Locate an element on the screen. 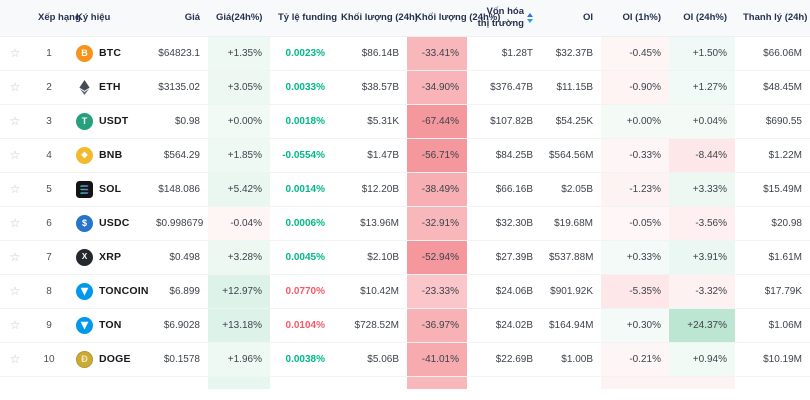 This screenshot has height=400, width=810. price-change-24h-cell: +13.18% is located at coordinates (239, 325).